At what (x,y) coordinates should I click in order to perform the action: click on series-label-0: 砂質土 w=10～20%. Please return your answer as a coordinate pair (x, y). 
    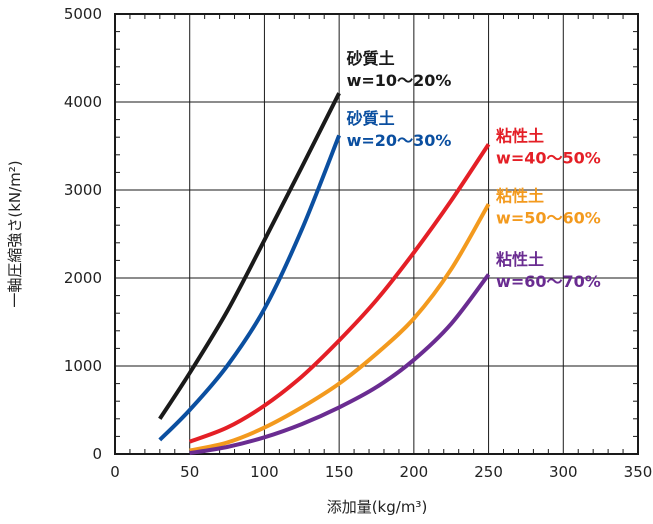
    Looking at the image, I should click on (399, 69).